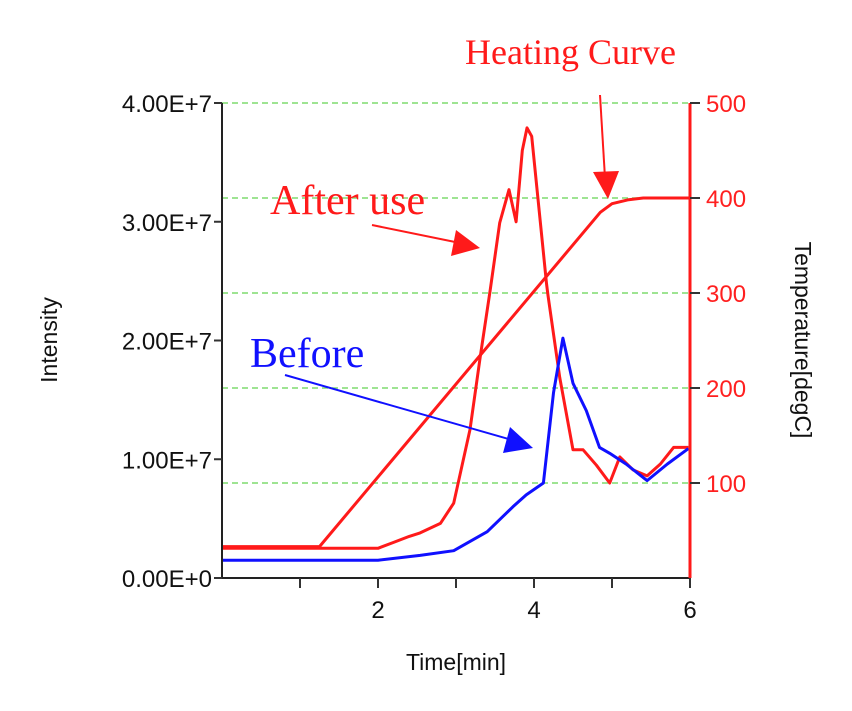 The width and height of the screenshot is (852, 711). Describe the element at coordinates (726, 294) in the screenshot. I see `y2-tick-label: 300` at that location.